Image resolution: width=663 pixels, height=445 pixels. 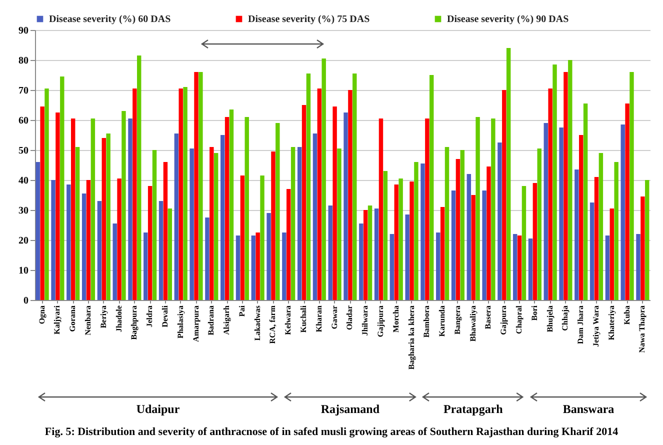 What do you see at coordinates (589, 409) in the screenshot?
I see `text: Banswara` at bounding box center [589, 409].